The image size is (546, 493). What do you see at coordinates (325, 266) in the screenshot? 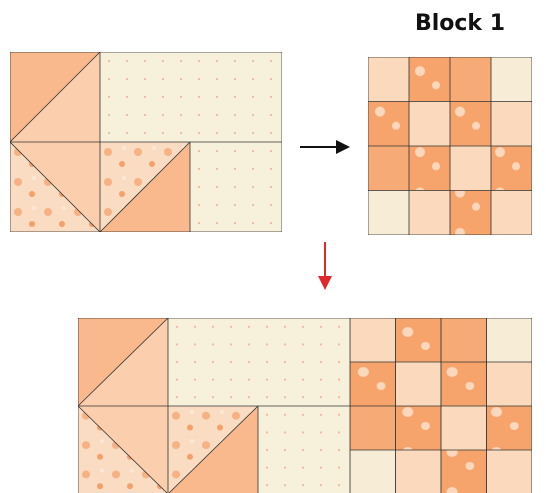
I see `down-arrow` at bounding box center [325, 266].